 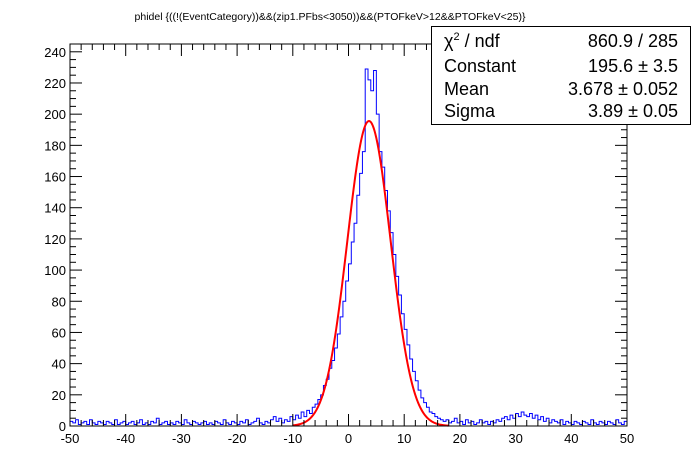 I want to click on stat-constant-name: Constant, so click(x=480, y=66).